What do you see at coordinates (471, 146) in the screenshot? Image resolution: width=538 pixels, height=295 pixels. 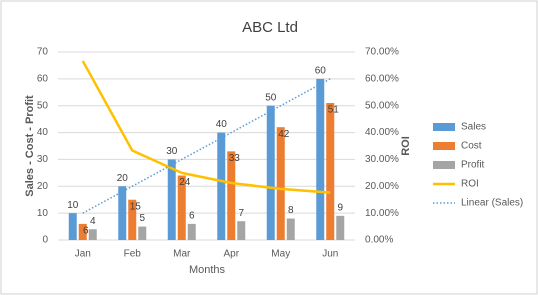 I see `legend-label: Cost` at bounding box center [471, 146].